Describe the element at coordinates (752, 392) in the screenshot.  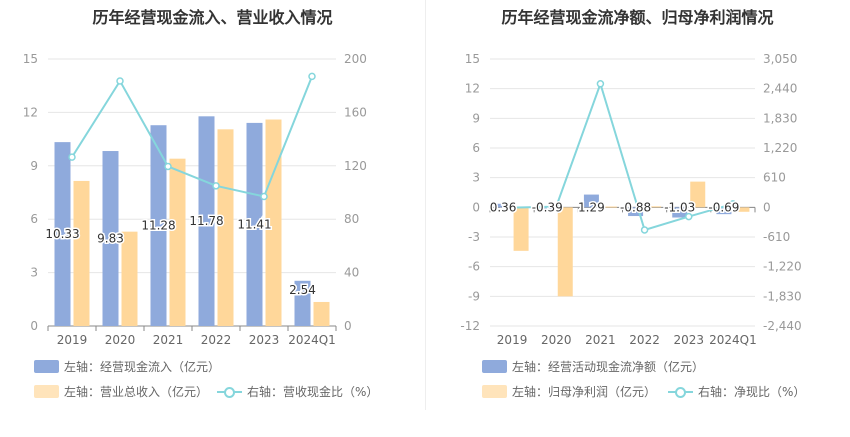
I see `legend-label: 右轴：净现比（%）` at that location.